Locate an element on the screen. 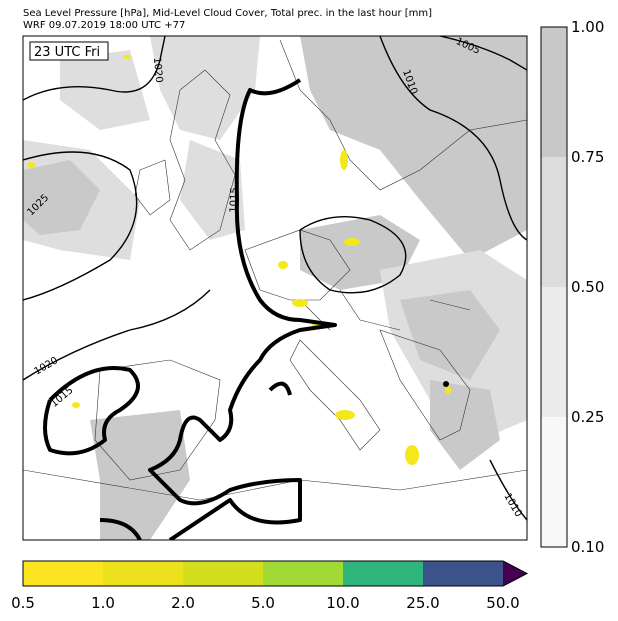 This screenshot has height=621, width=618. colorbar-tick-label: 5.0 is located at coordinates (263, 603).